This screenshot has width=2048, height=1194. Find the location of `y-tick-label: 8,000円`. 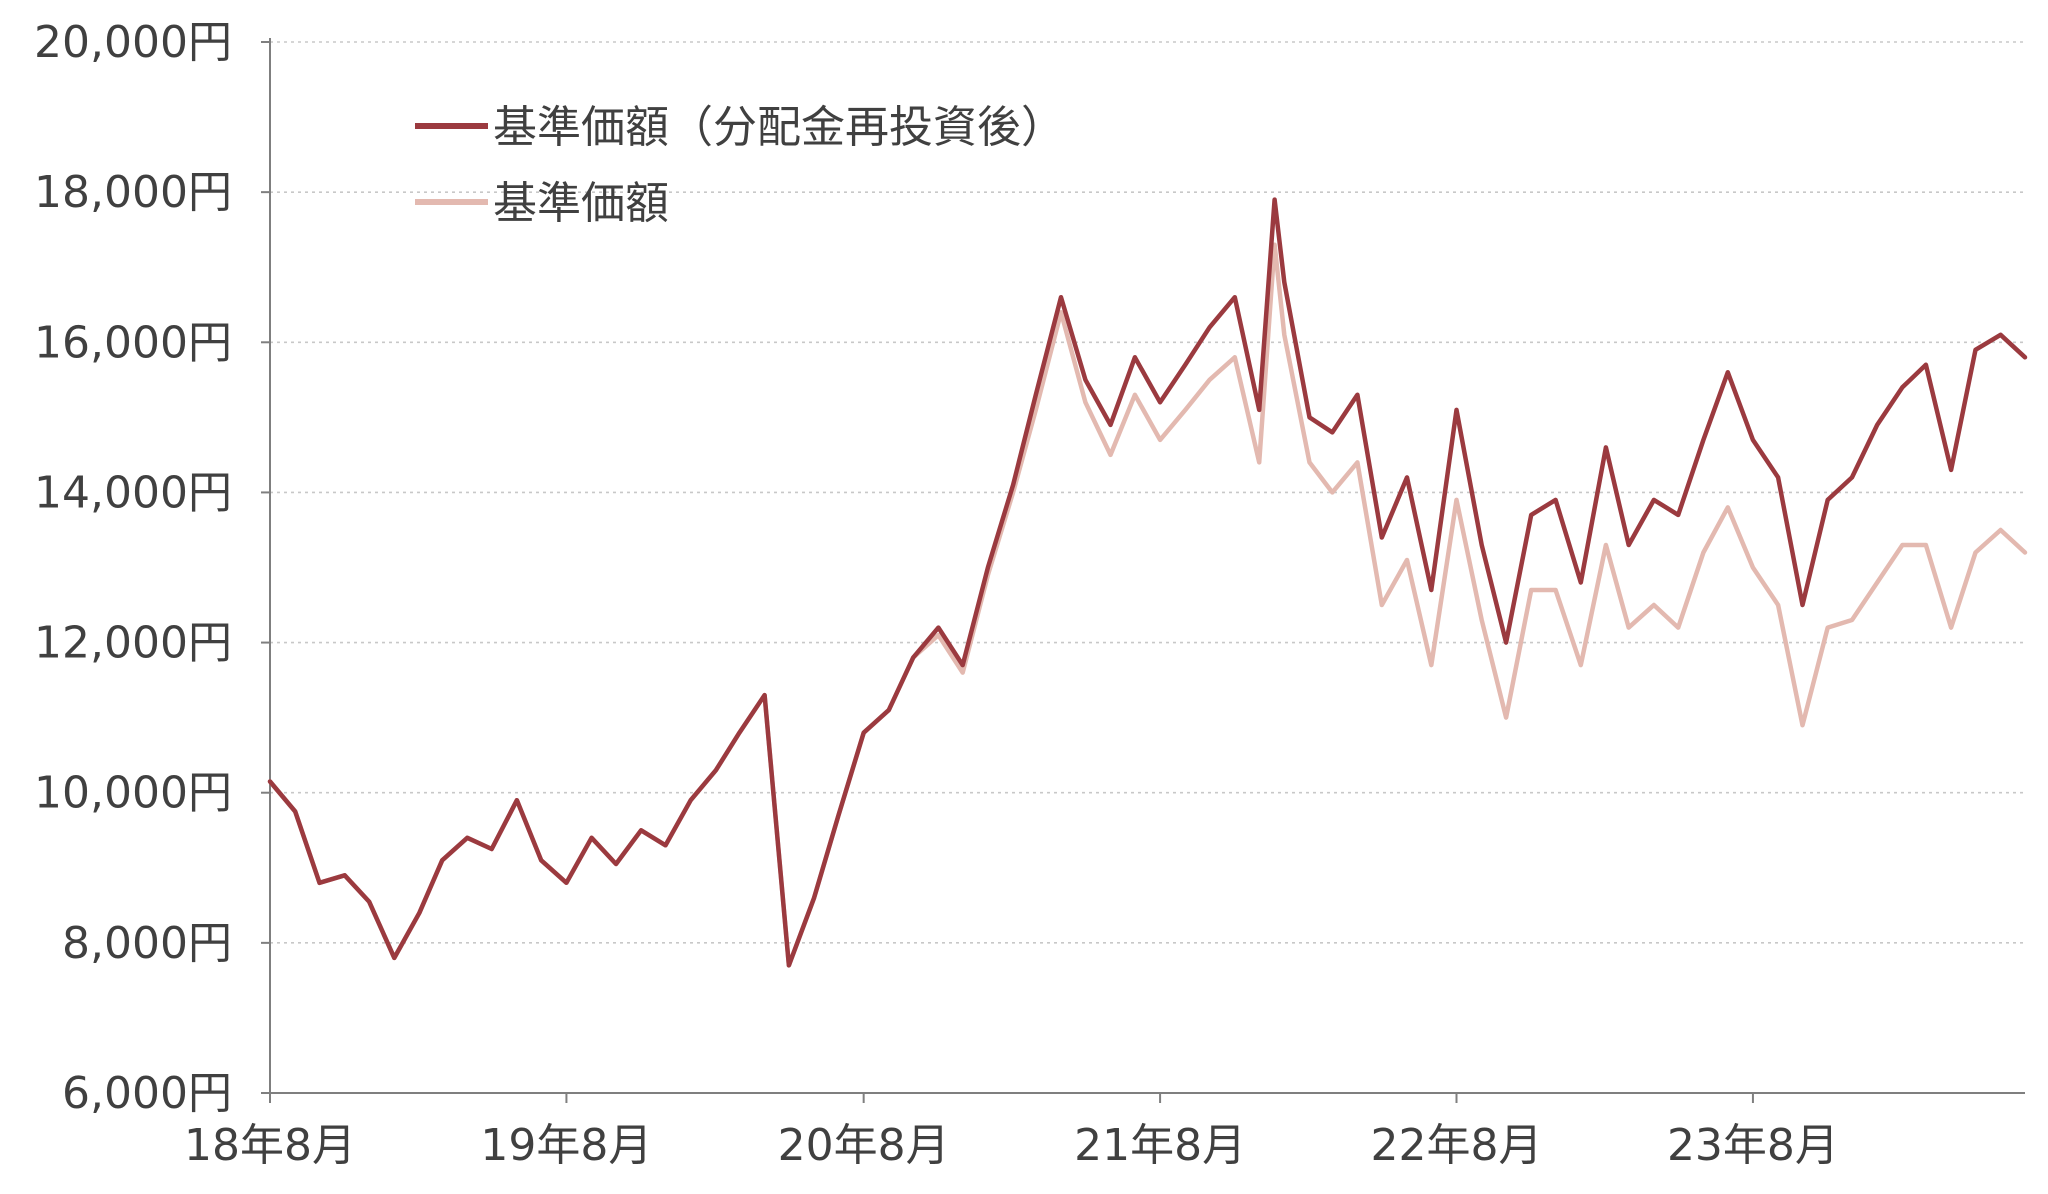

y-tick-label: 8,000円 is located at coordinates (147, 943).